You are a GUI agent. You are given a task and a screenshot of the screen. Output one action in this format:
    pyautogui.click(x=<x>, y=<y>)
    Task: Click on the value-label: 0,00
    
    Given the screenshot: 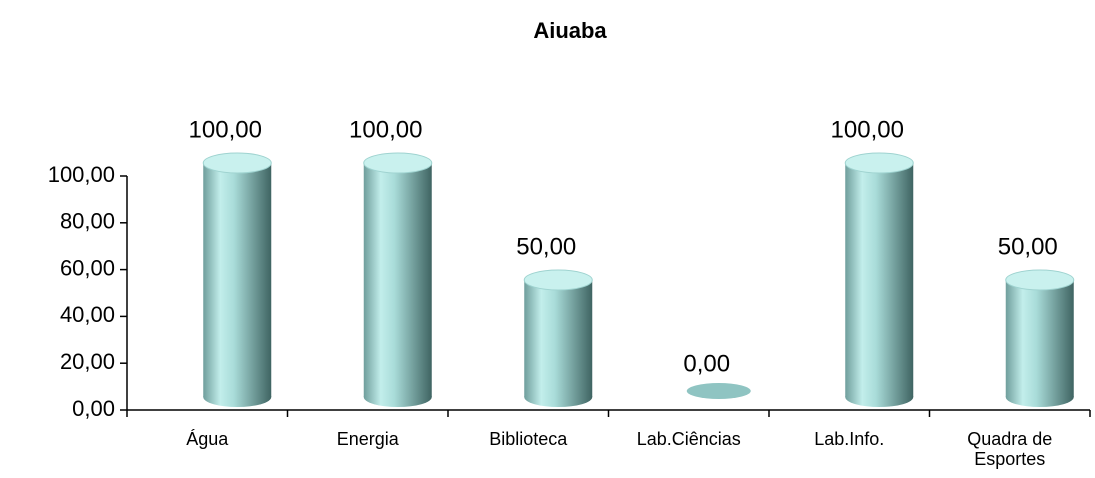 What is the action you would take?
    pyautogui.click(x=706, y=363)
    